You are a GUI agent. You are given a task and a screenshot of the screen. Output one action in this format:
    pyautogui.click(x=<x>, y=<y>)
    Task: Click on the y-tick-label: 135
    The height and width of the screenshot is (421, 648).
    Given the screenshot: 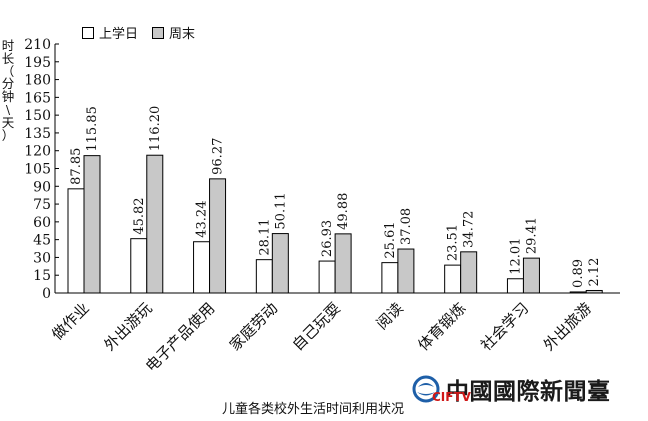 What is the action you would take?
    pyautogui.click(x=37, y=134)
    